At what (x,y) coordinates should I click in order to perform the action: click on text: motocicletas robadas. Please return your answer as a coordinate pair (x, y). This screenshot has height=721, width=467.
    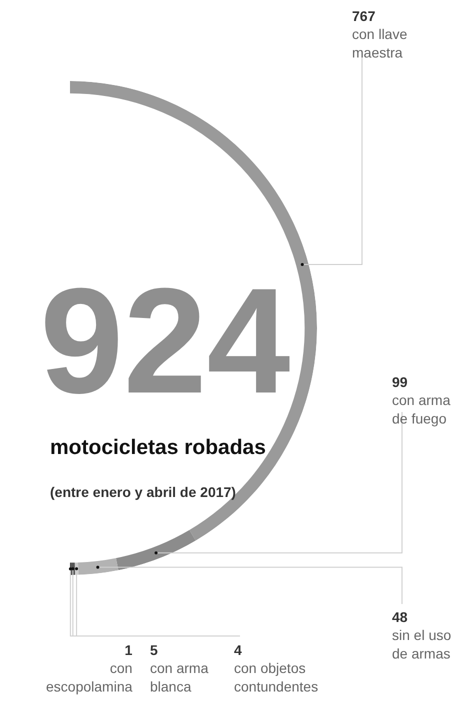
    Looking at the image, I should click on (158, 447).